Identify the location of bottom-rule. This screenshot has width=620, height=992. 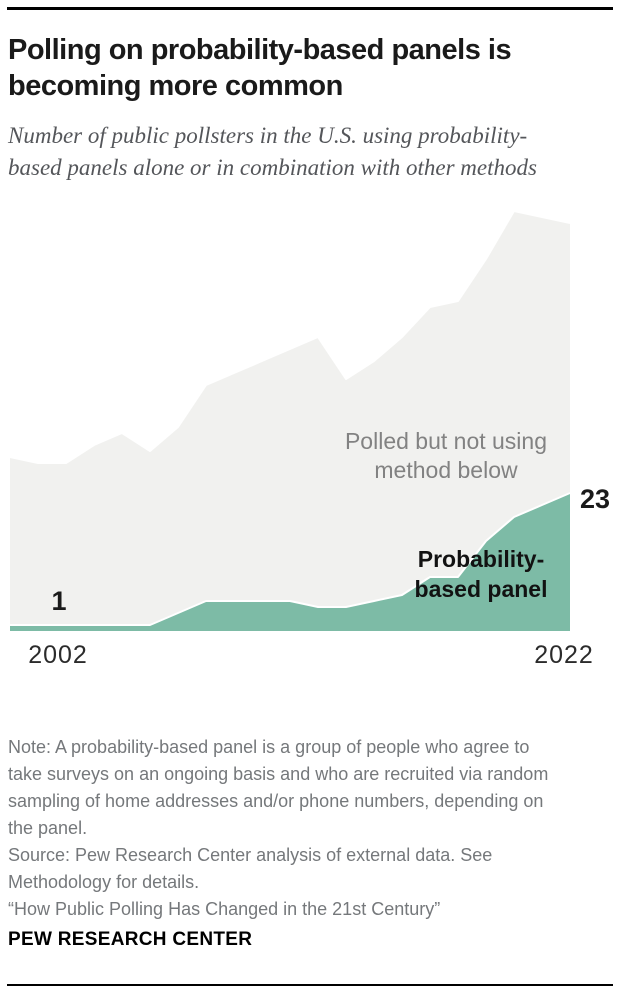
(310, 985).